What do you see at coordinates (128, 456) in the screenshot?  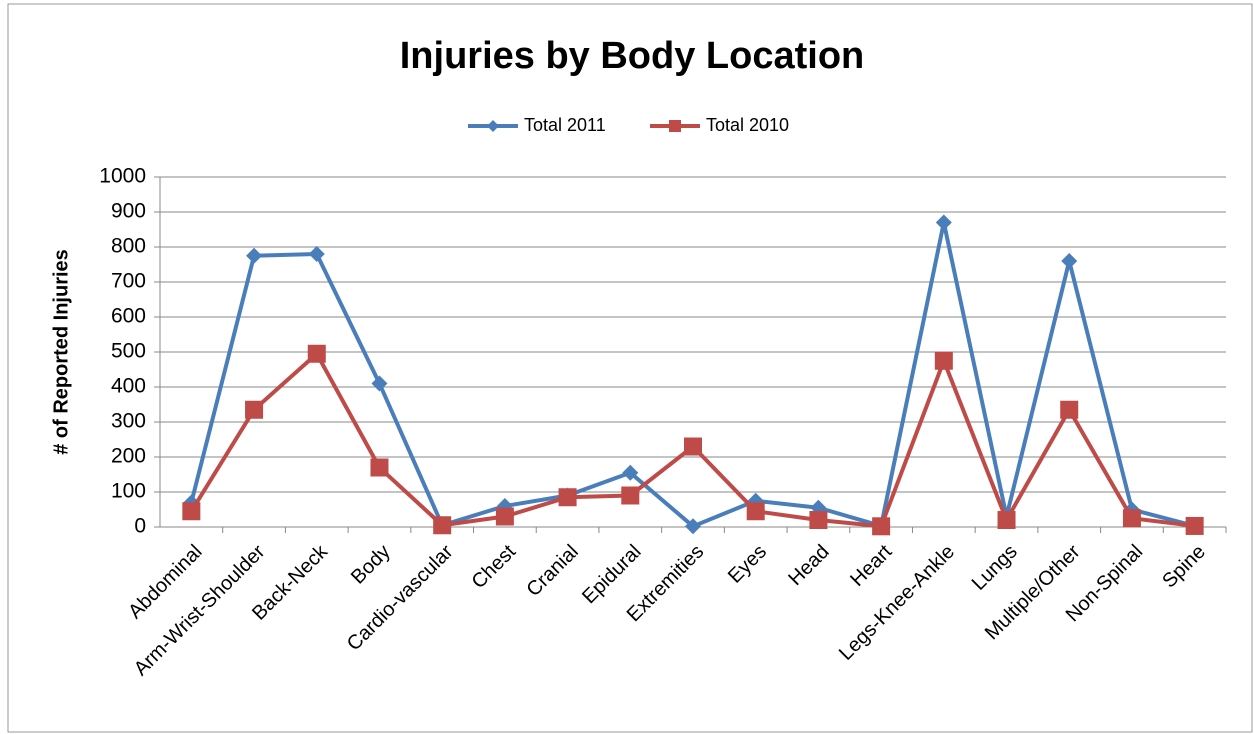 I see `y-tick-label: 200` at bounding box center [128, 456].